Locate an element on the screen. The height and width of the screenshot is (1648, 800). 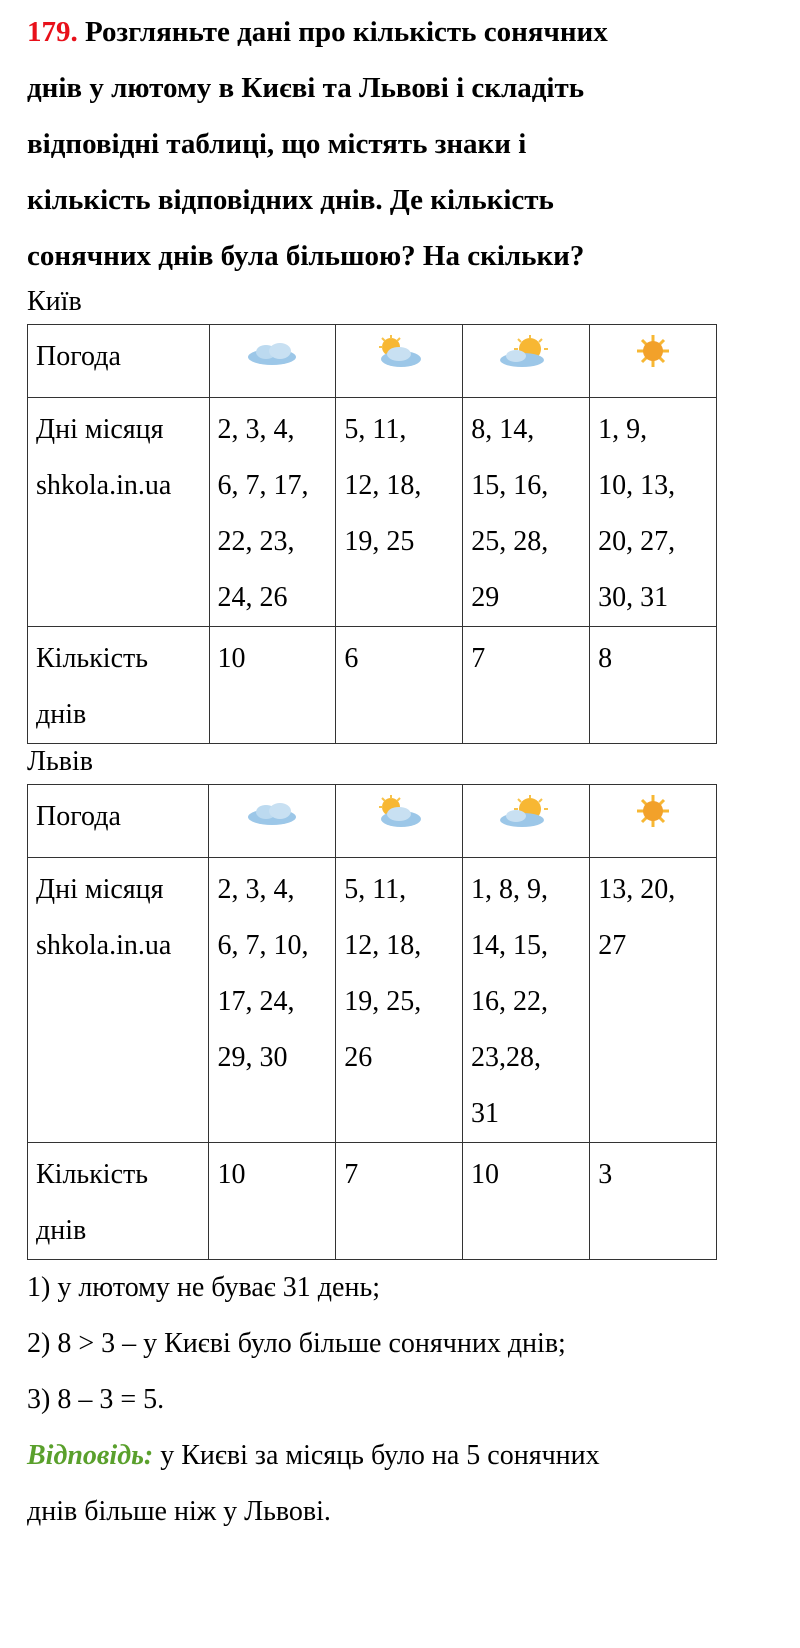
days-cell: 2, 3, 4, 6, 7, 17, 22, 23, 24, 26 is located at coordinates (272, 512).